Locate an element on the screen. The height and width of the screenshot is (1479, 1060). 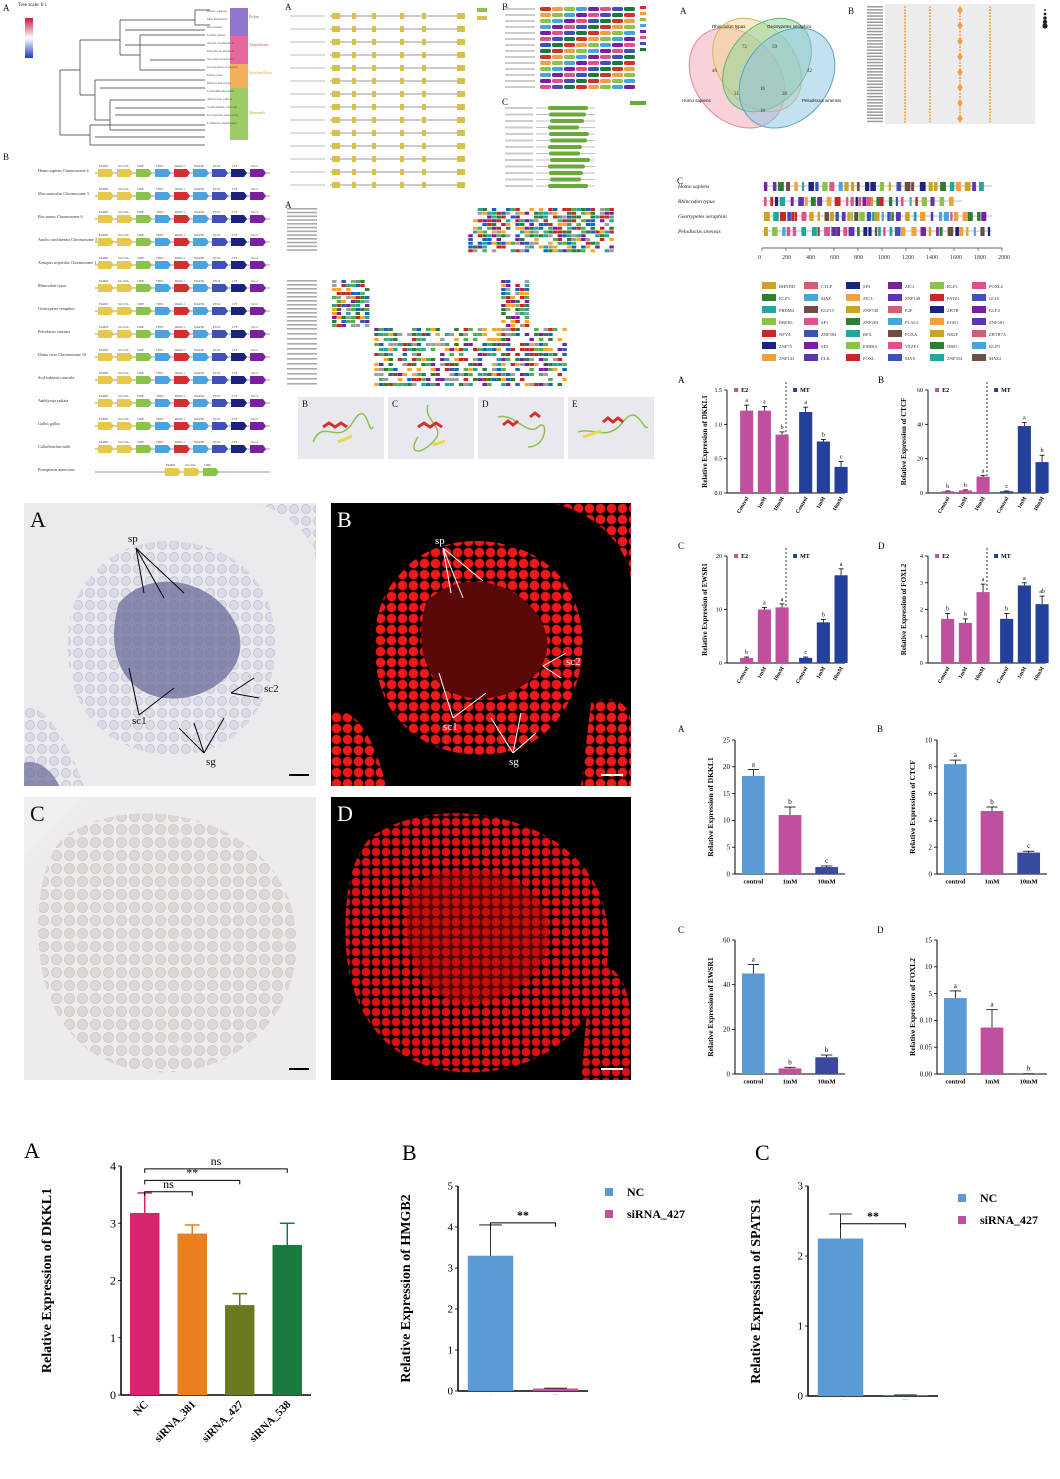
panel-label: A is located at coordinates (681, 729).